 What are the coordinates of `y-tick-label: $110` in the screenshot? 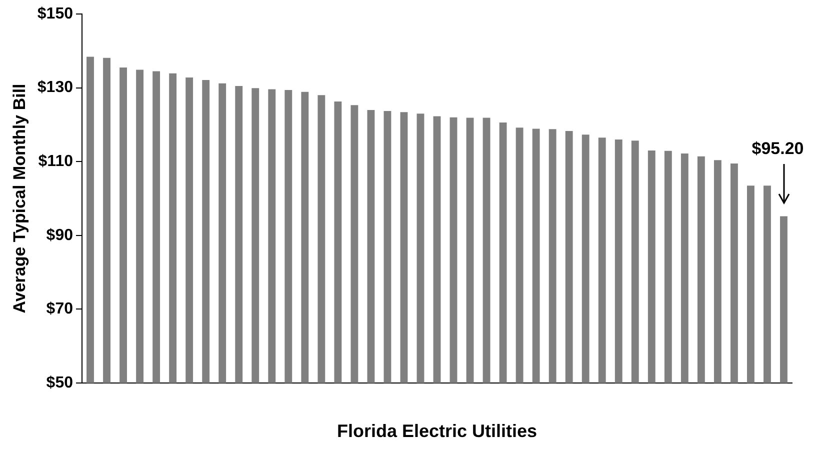 It's located at (56, 161).